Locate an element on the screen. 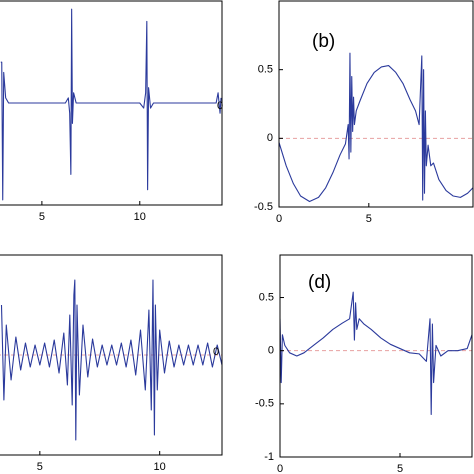 This screenshot has width=474, height=474. y-tick-label: -1 is located at coordinates (269, 457).